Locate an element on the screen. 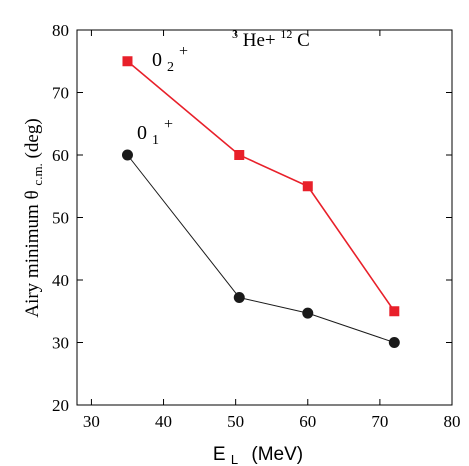  y-axis-label-unit: (deg) is located at coordinates (32, 138).